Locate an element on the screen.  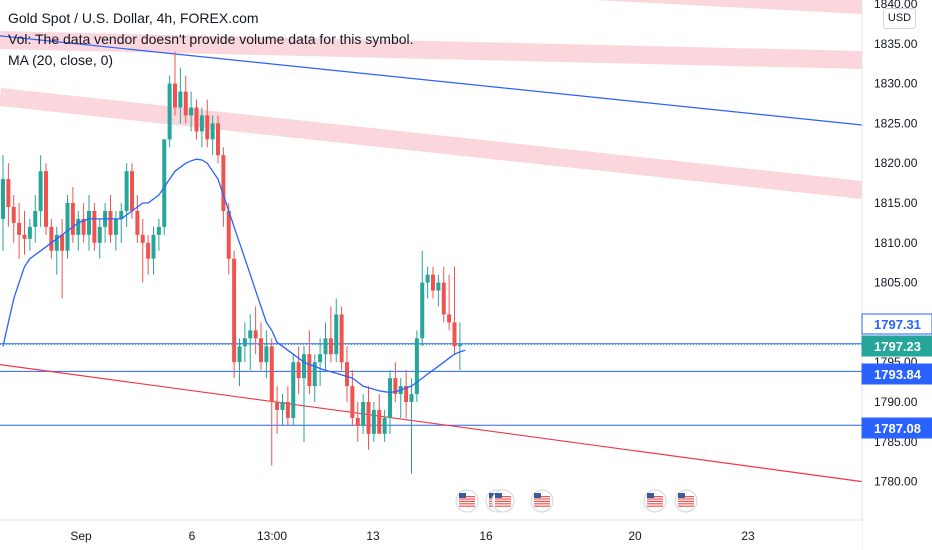
price-tick-label: 1805.00 is located at coordinates (896, 283).